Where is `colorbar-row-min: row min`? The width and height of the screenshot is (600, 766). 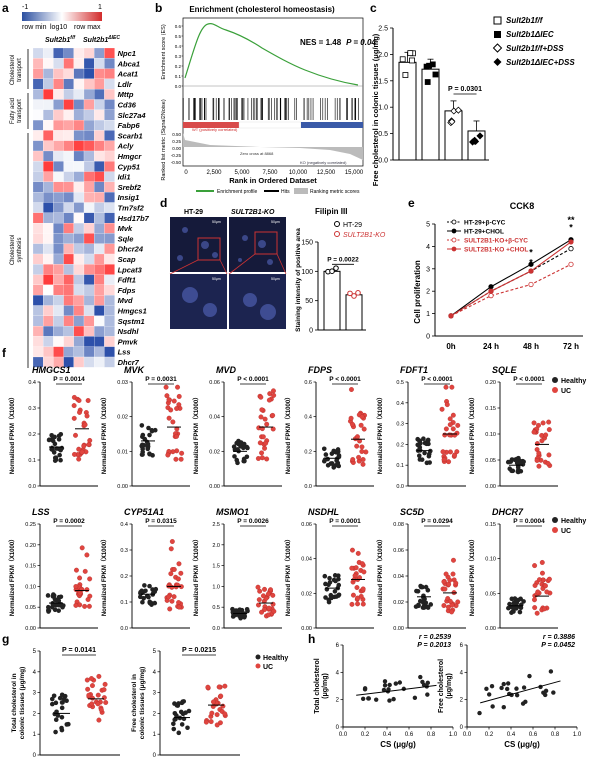
colorbar-row-min: row min is located at coordinates (34, 27).